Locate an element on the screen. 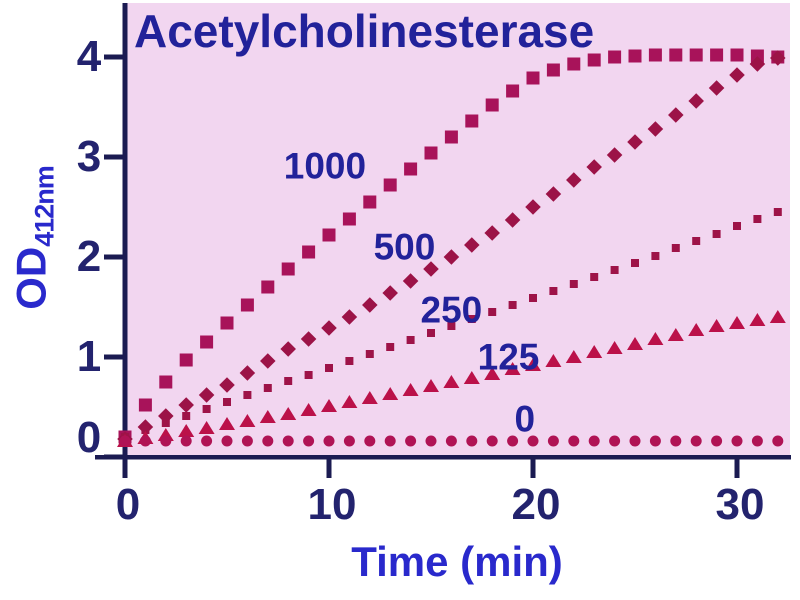 The width and height of the screenshot is (800, 600). x-tick-label-30: 30 is located at coordinates (740, 504).